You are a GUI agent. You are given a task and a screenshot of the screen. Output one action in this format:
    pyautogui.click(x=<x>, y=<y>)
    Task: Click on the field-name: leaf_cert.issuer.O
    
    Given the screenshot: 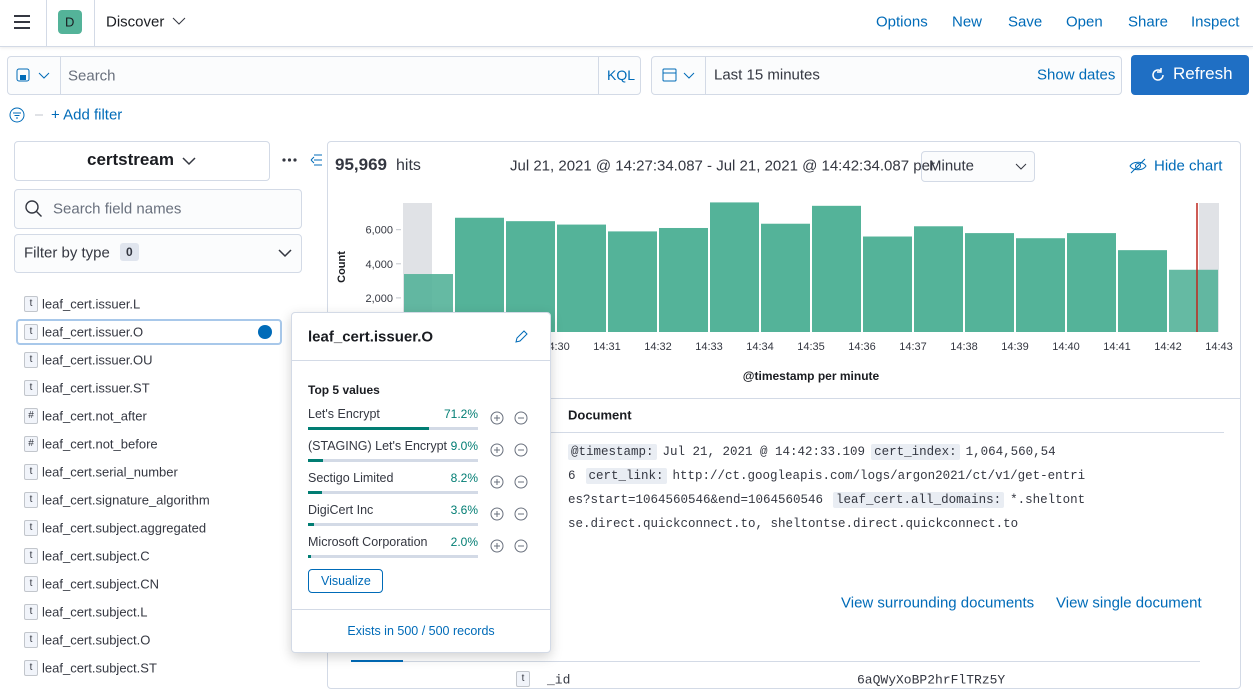 What is the action you would take?
    pyautogui.click(x=93, y=332)
    